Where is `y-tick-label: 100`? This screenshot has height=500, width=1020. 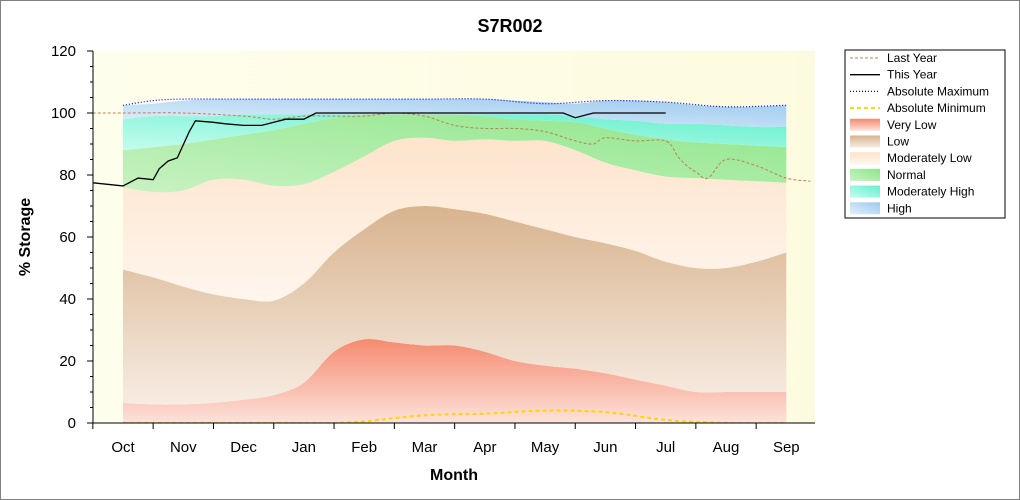
y-tick-label: 100 is located at coordinates (63, 113).